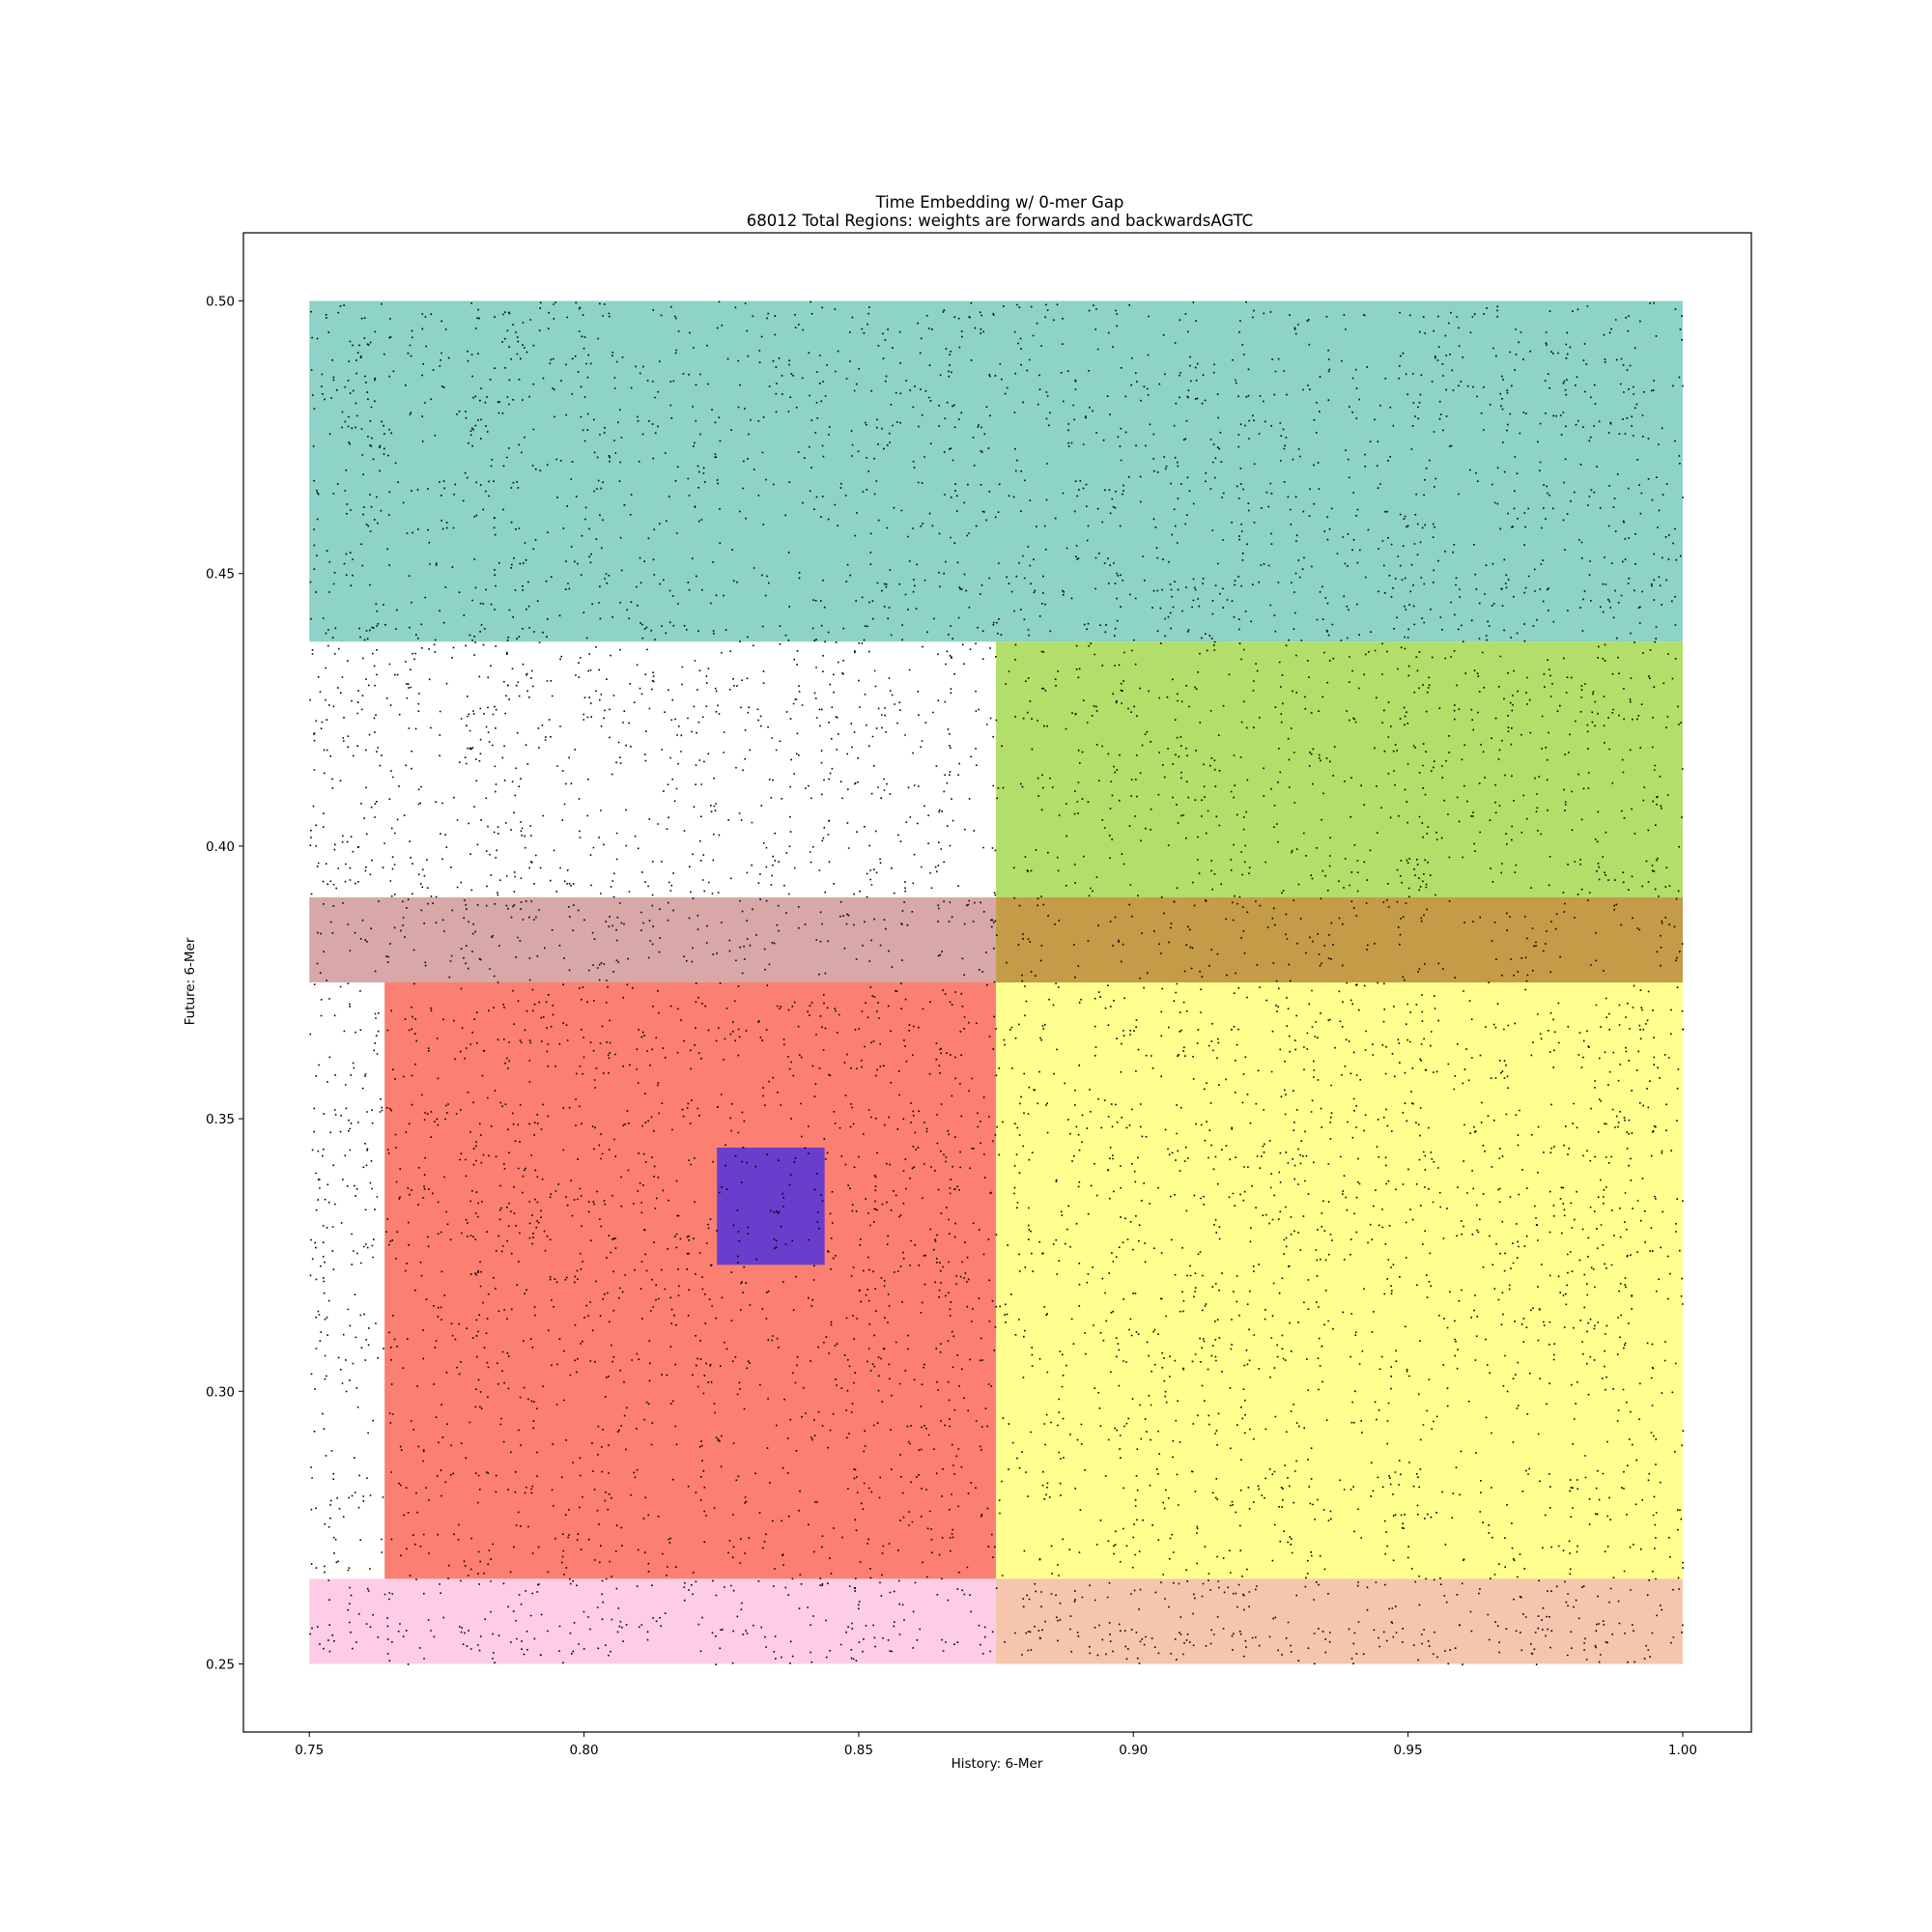 Image resolution: width=1932 pixels, height=1932 pixels. I want to click on x-axis-label: History: 6-Mer, so click(997, 1764).